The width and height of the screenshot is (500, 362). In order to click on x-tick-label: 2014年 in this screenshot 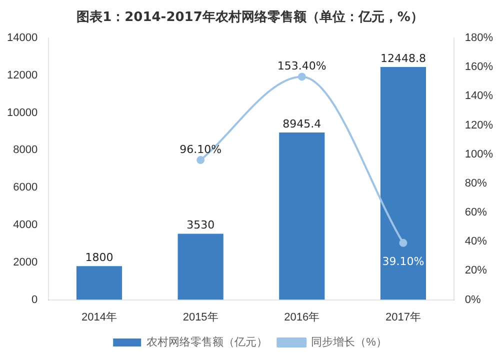, I will do `click(99, 317)`.